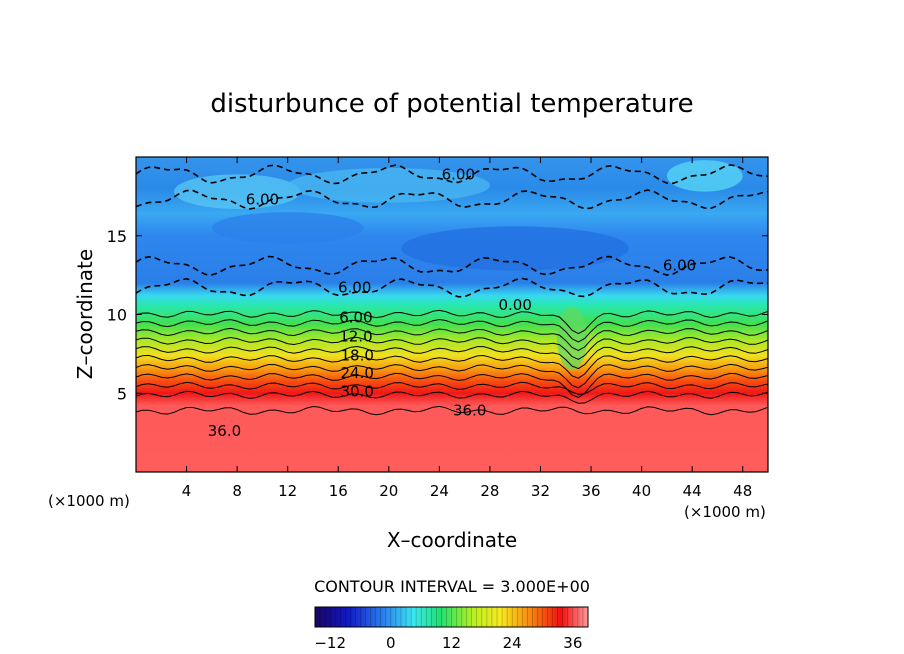  I want to click on colorbar: −12 0 12 24 36, so click(451, 629).